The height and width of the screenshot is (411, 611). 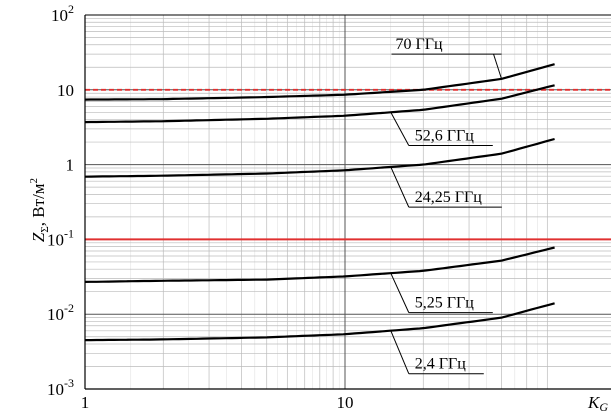 I want to click on y-tick-labels: 10² 10 1 10⁻¹ 10⁻² 10⁻³, so click(x=60, y=200).